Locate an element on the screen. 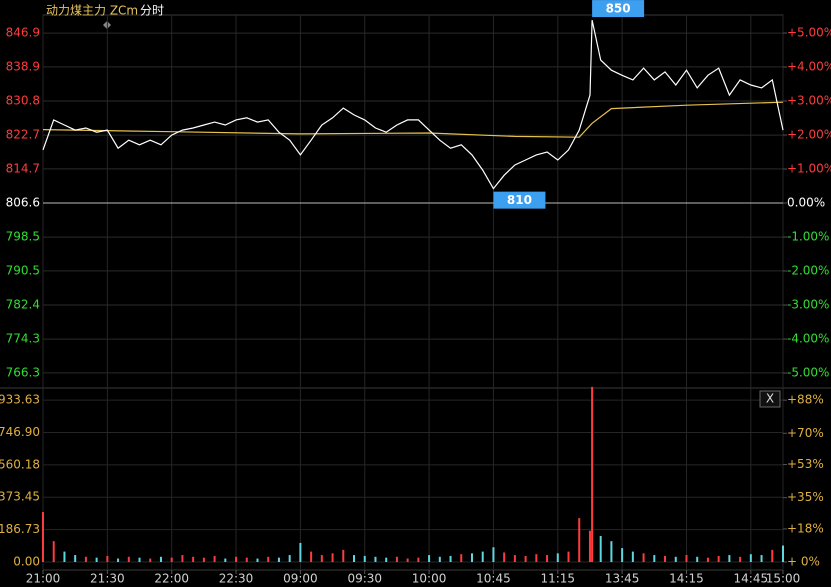  x-tick-label: 22:30 is located at coordinates (236, 579).